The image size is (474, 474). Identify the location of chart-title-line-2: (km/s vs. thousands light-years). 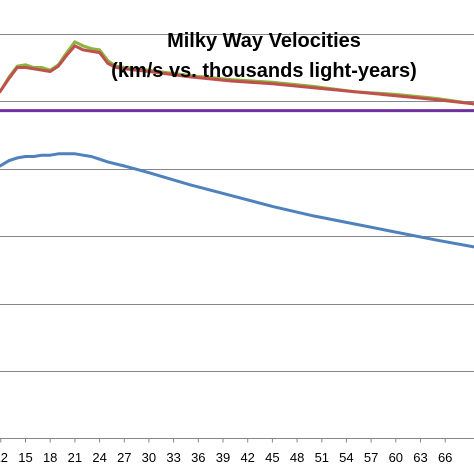
(264, 71).